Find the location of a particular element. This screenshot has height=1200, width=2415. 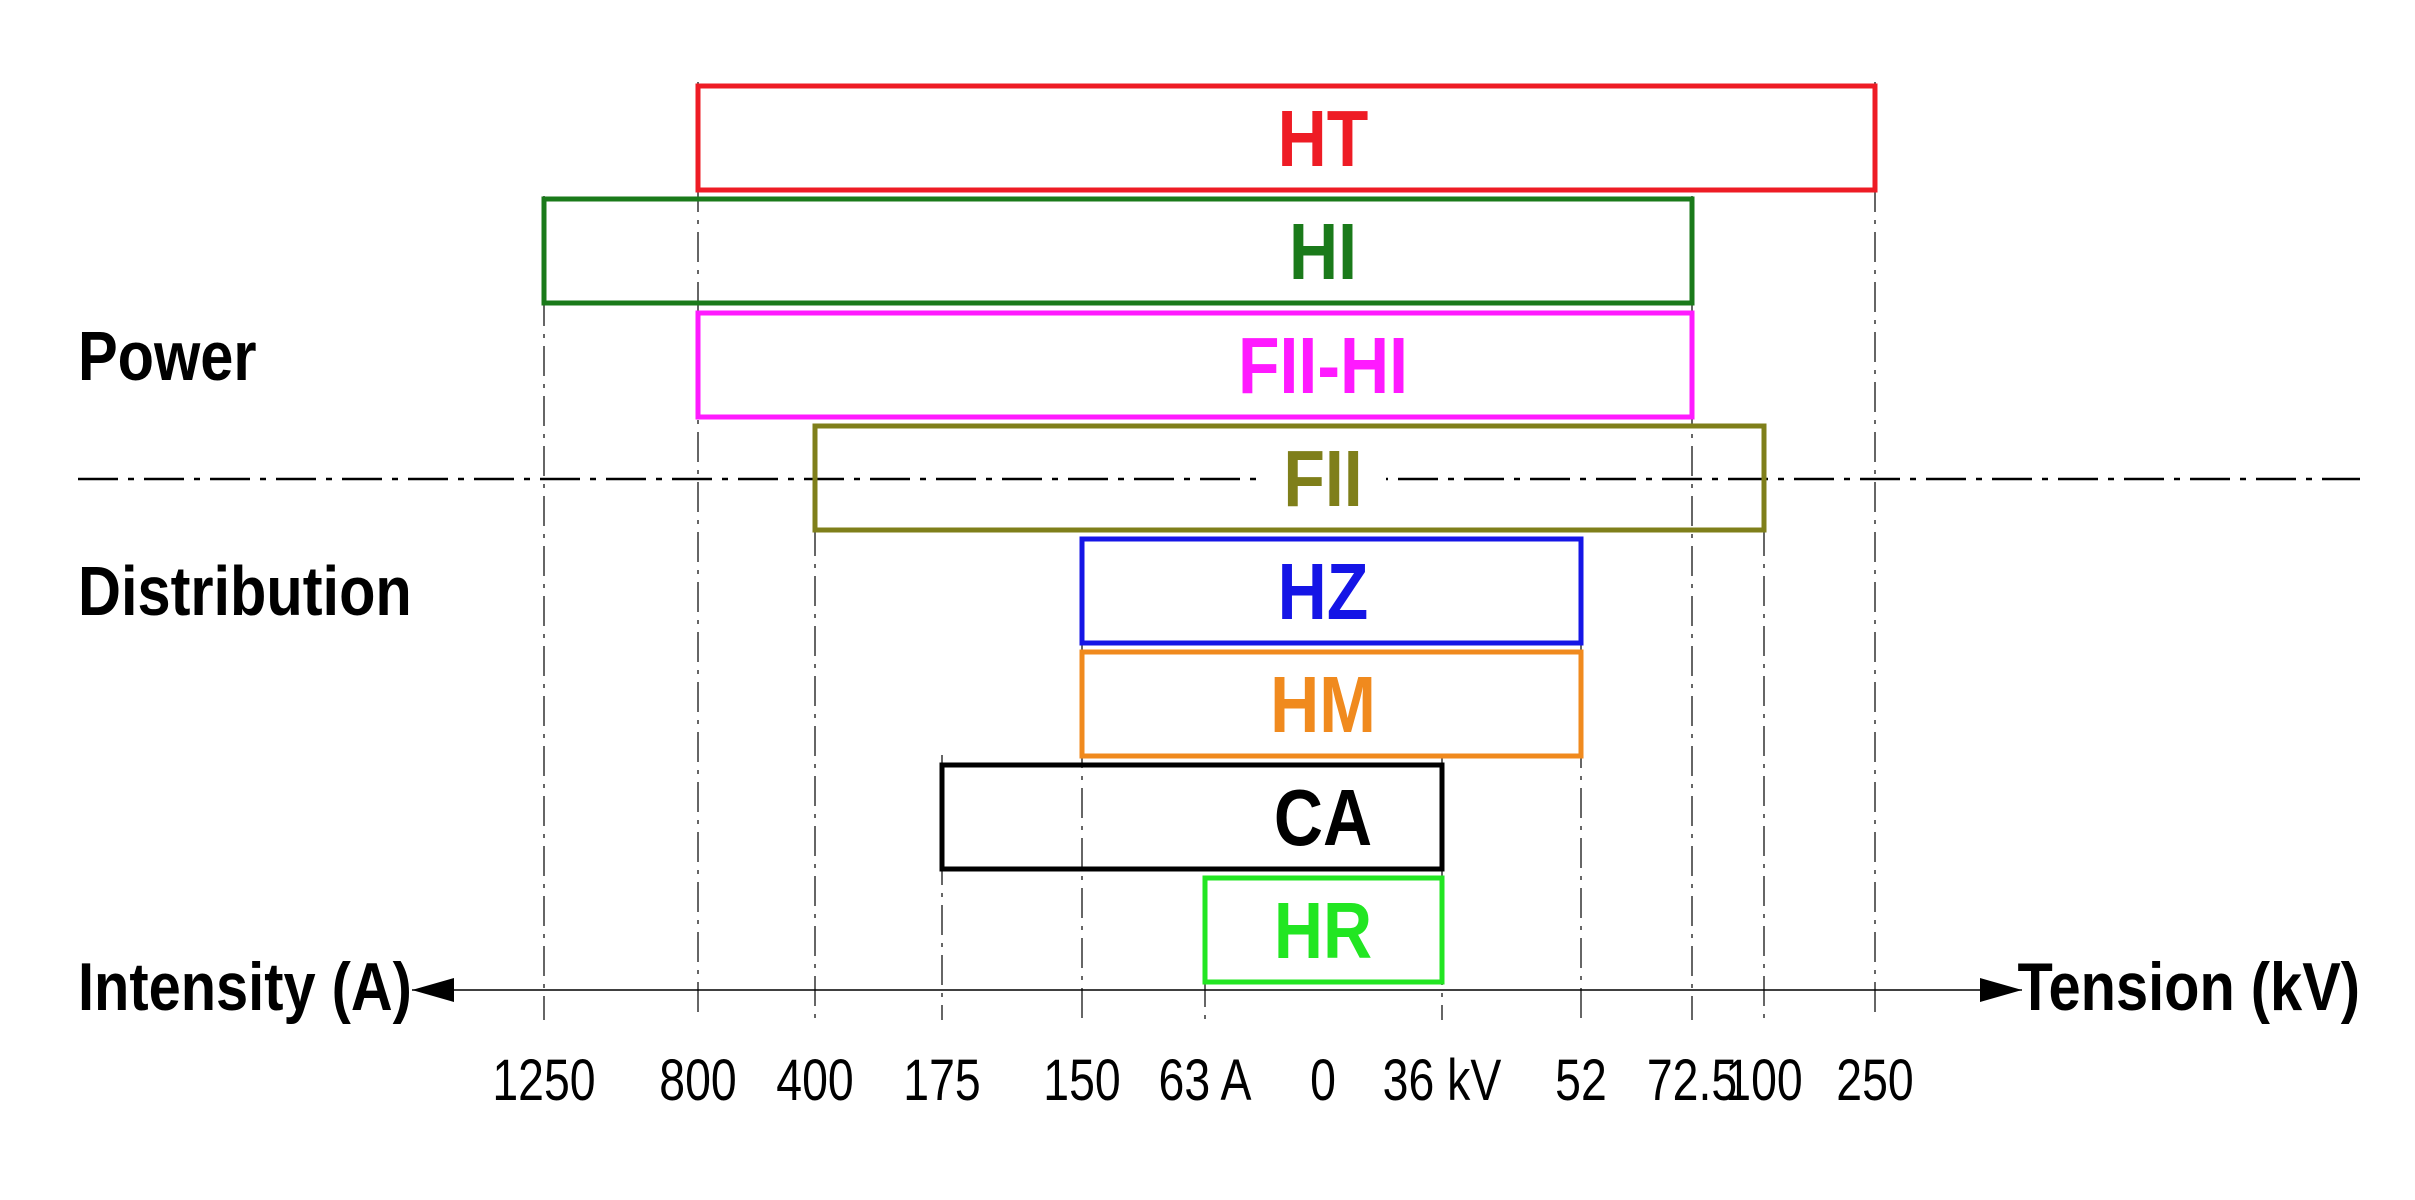

tick-label: 800 is located at coordinates (697, 1080).